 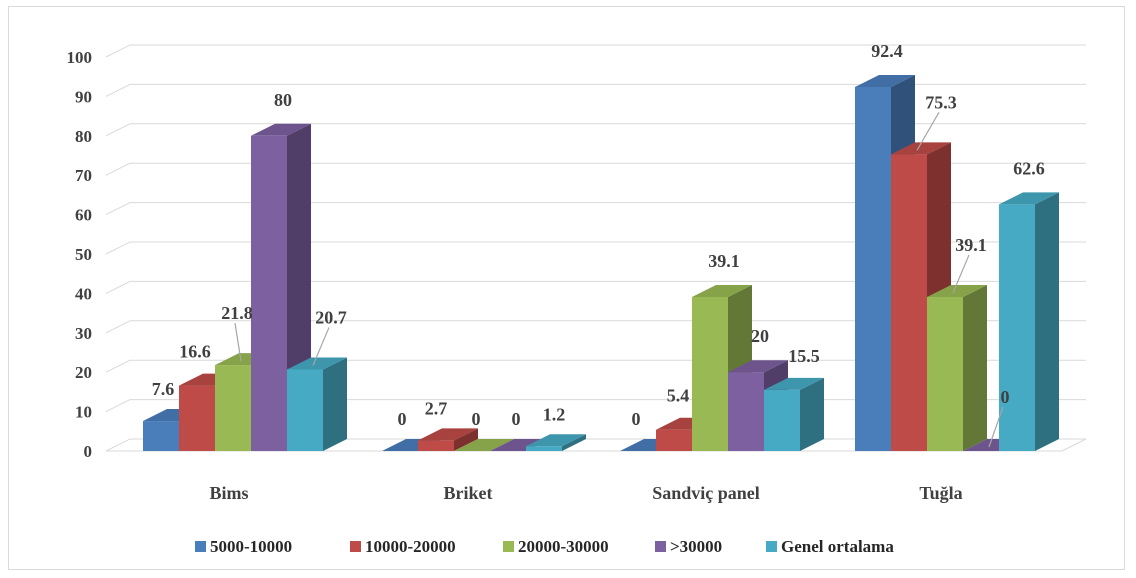 What do you see at coordinates (1074, 445) in the screenshot?
I see `floor-edge-right` at bounding box center [1074, 445].